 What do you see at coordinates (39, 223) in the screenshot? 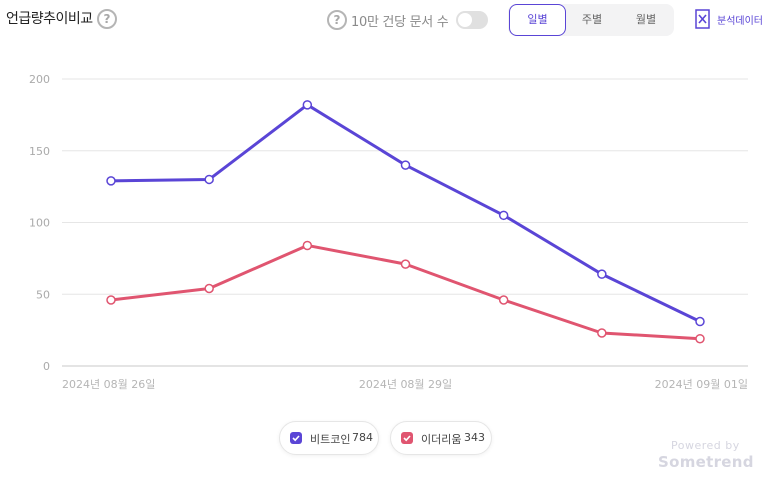
I see `y-tick-label: 100` at bounding box center [39, 223].